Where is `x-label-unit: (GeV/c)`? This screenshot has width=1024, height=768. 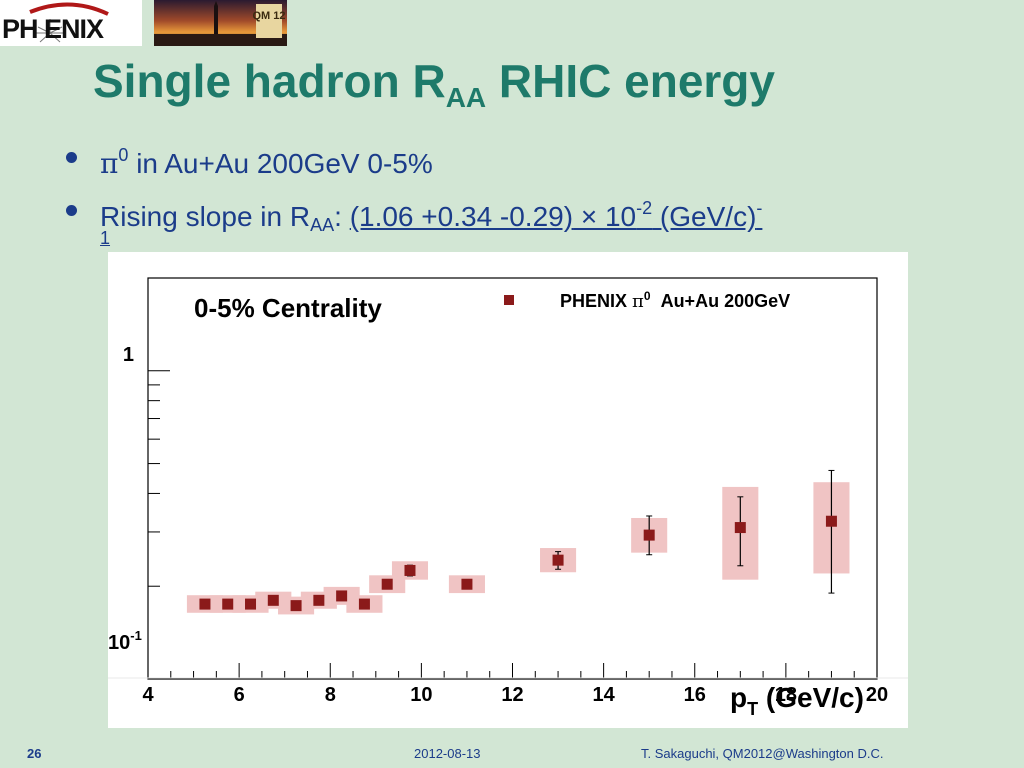 x-label-unit: (GeV/c) is located at coordinates (811, 697).